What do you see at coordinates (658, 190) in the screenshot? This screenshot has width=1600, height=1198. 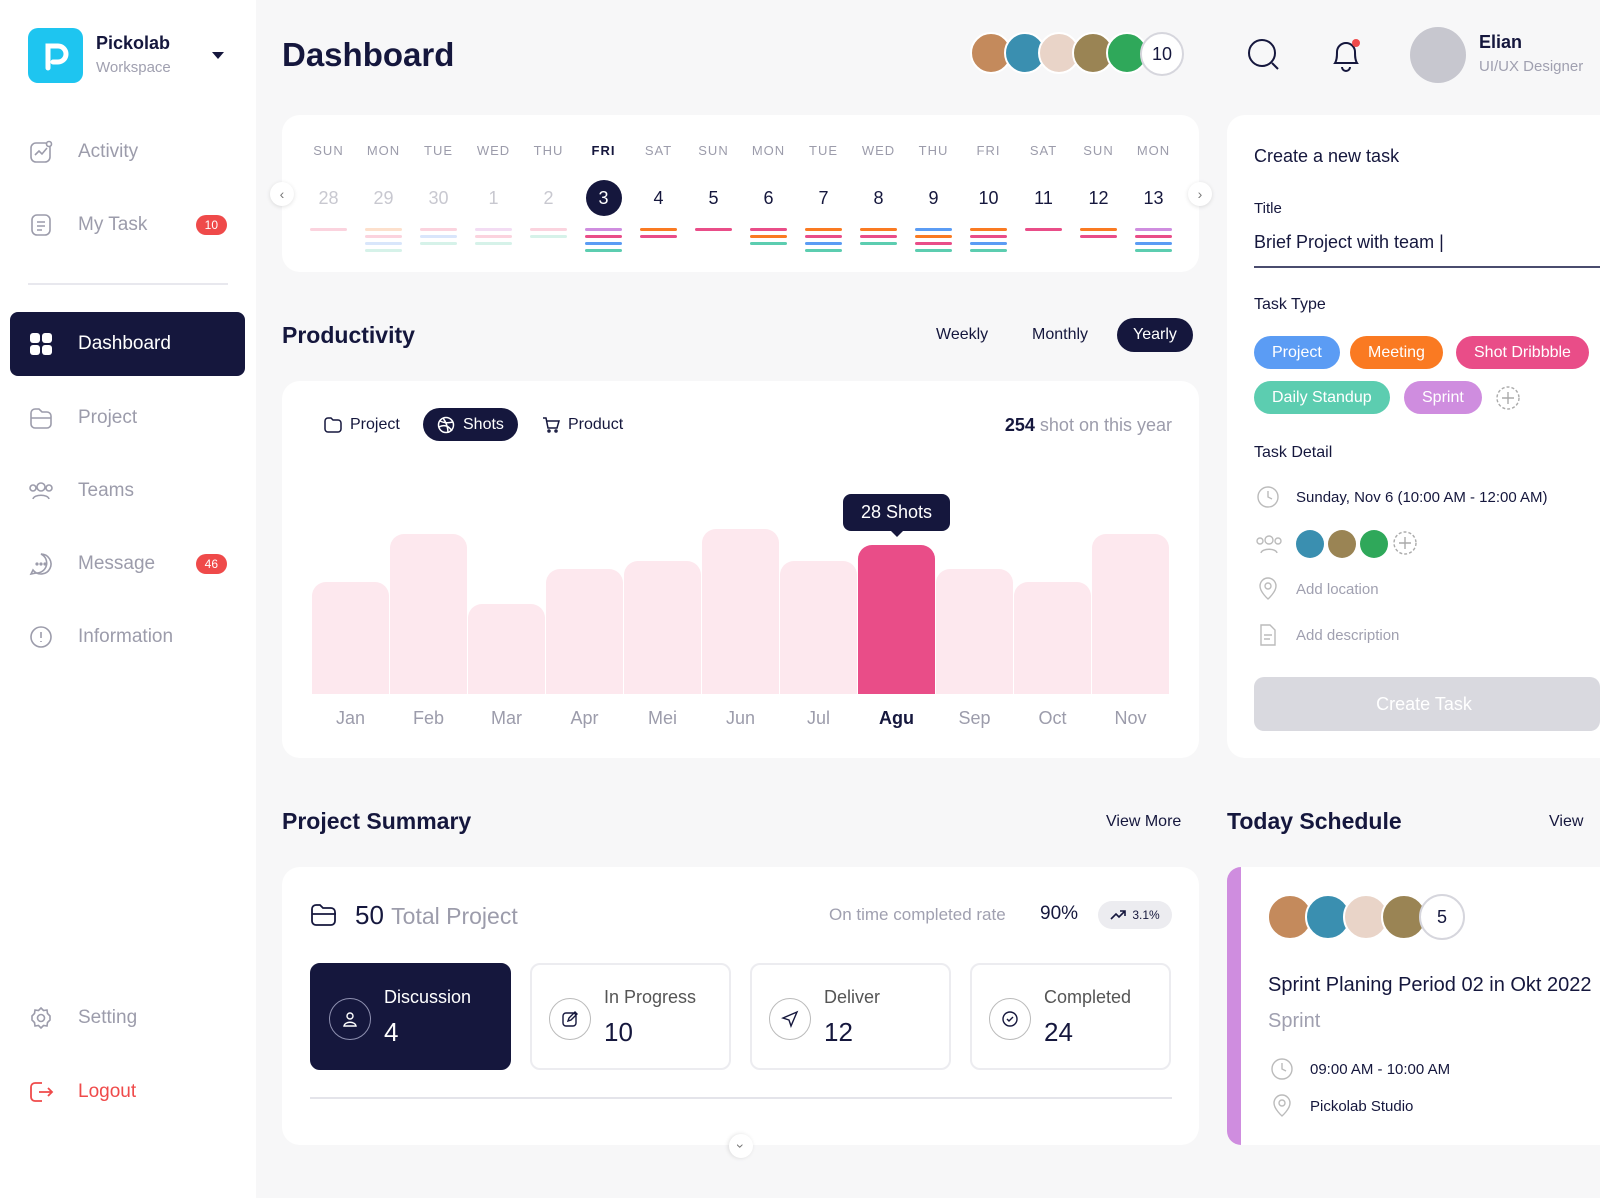 I see `calendar-day: SAT 4` at bounding box center [658, 190].